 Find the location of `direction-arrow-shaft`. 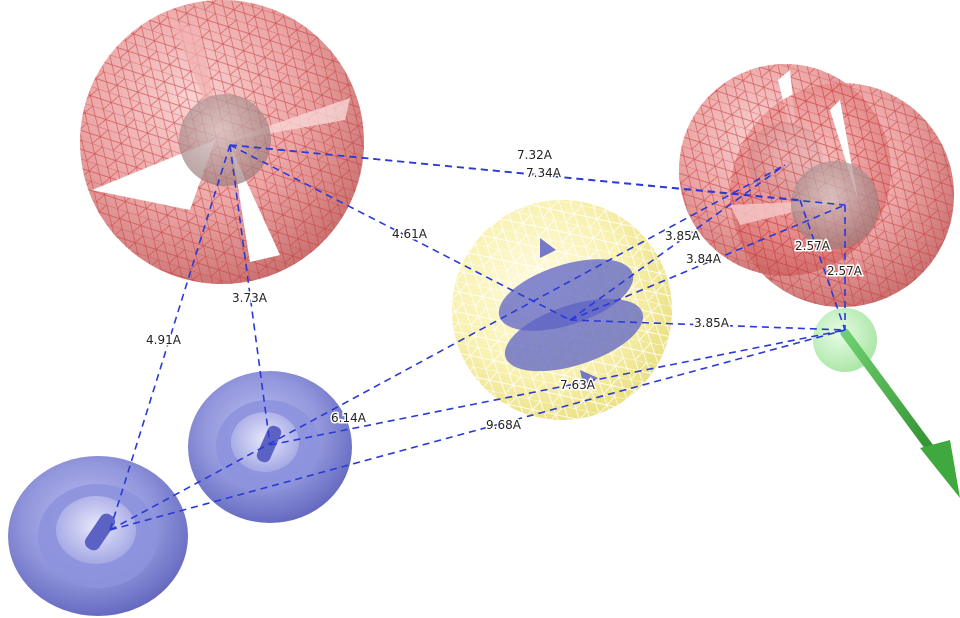

direction-arrow-shaft is located at coordinates (890, 394).